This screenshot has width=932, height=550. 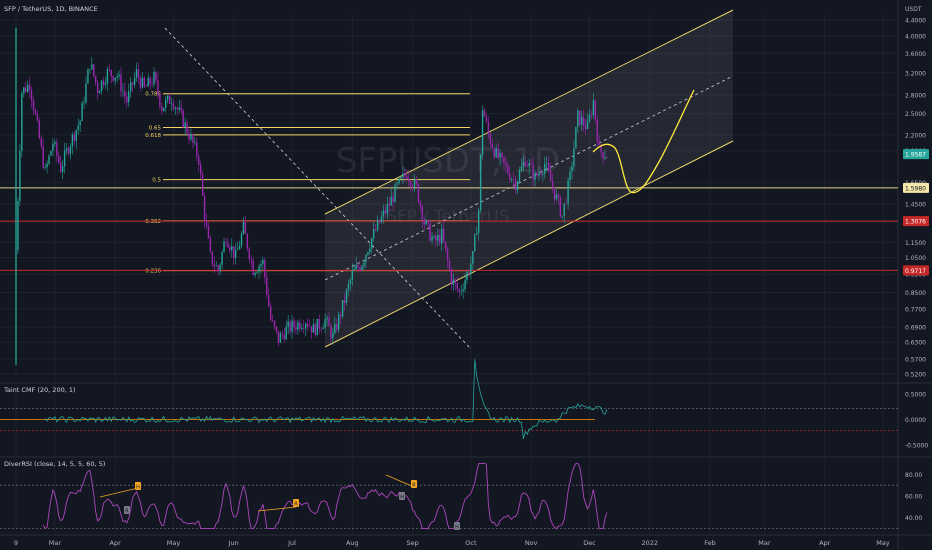 What do you see at coordinates (913, 518) in the screenshot?
I see `rsi-tick-label: 40.00` at bounding box center [913, 518].